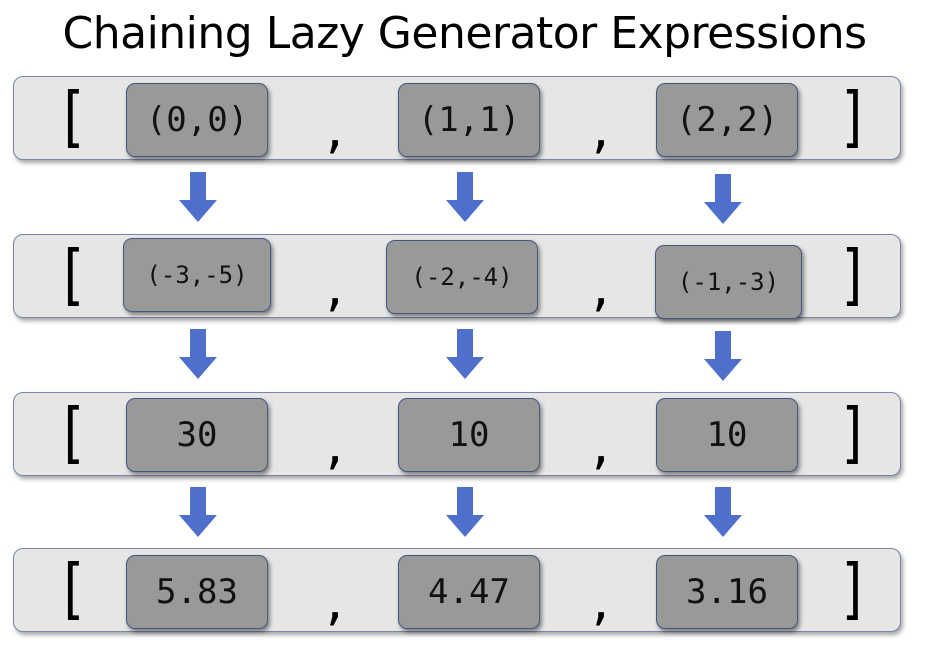  What do you see at coordinates (462, 277) in the screenshot?
I see `cell-2-2: (-2,-4)` at bounding box center [462, 277].